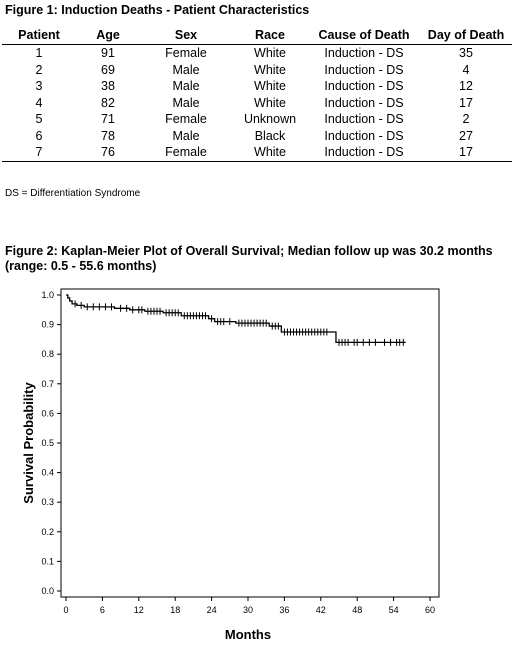  What do you see at coordinates (248, 610) in the screenshot?
I see `x-tick-label: 30` at bounding box center [248, 610].